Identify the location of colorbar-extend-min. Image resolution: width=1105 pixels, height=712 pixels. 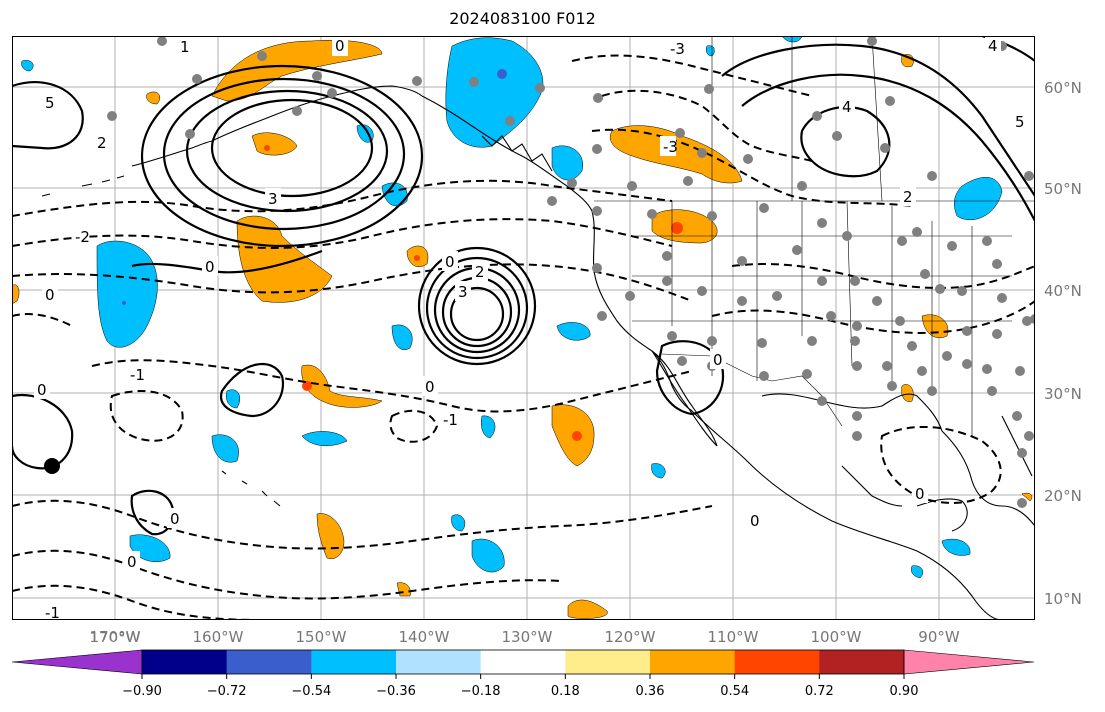
(77, 662).